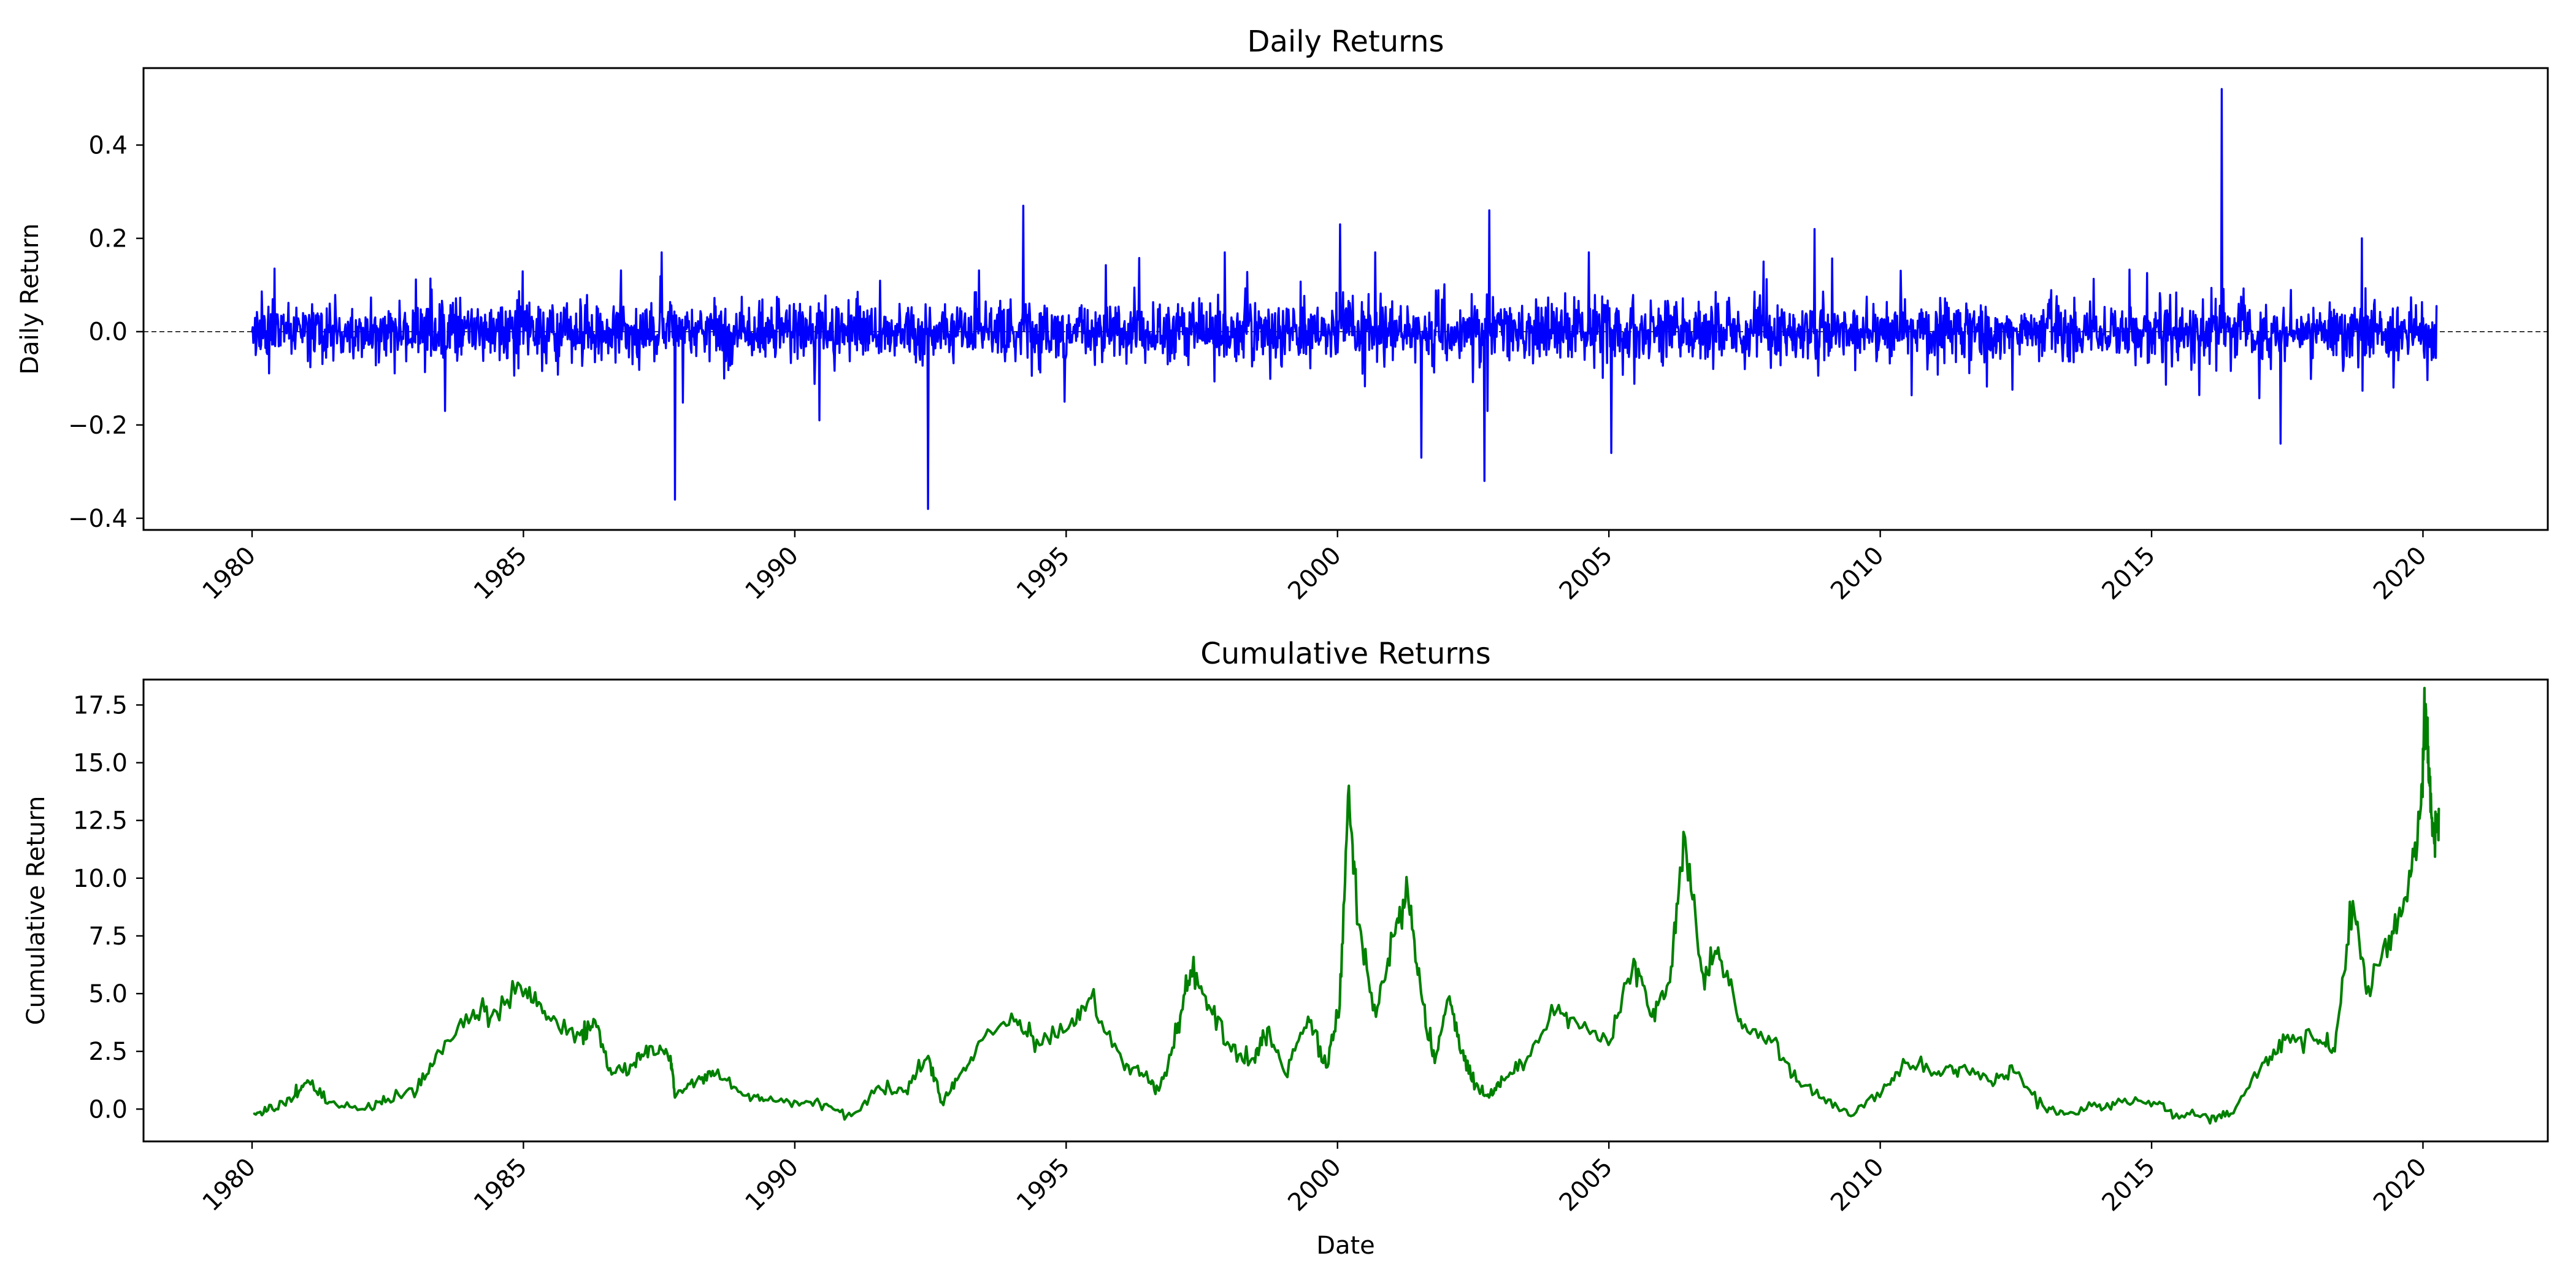  I want to click on y-tick-label: 12.5, so click(100, 821).